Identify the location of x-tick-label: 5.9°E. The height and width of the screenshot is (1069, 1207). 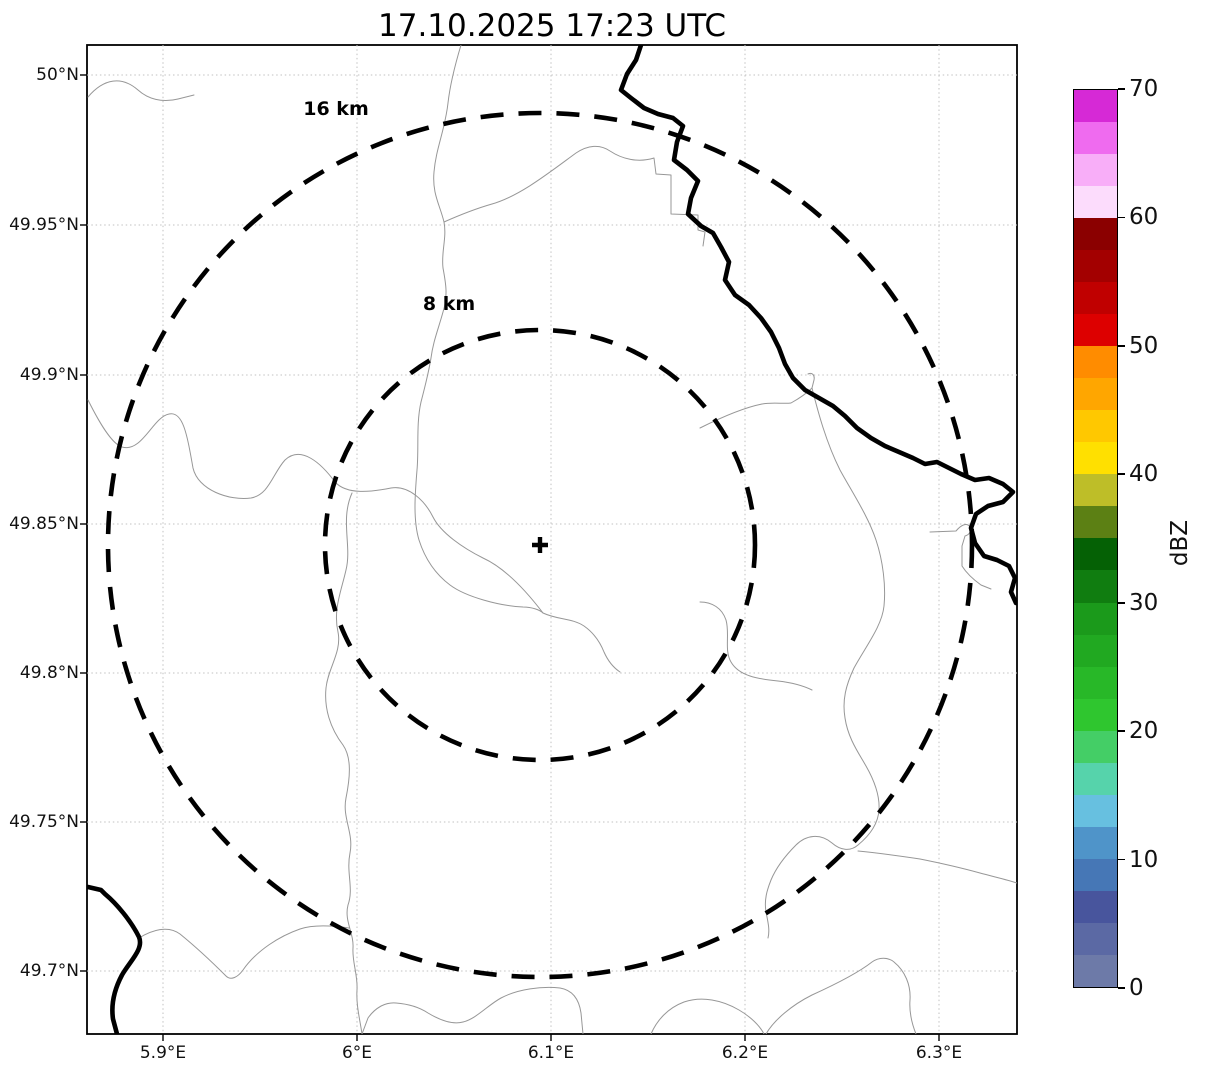
(163, 1053).